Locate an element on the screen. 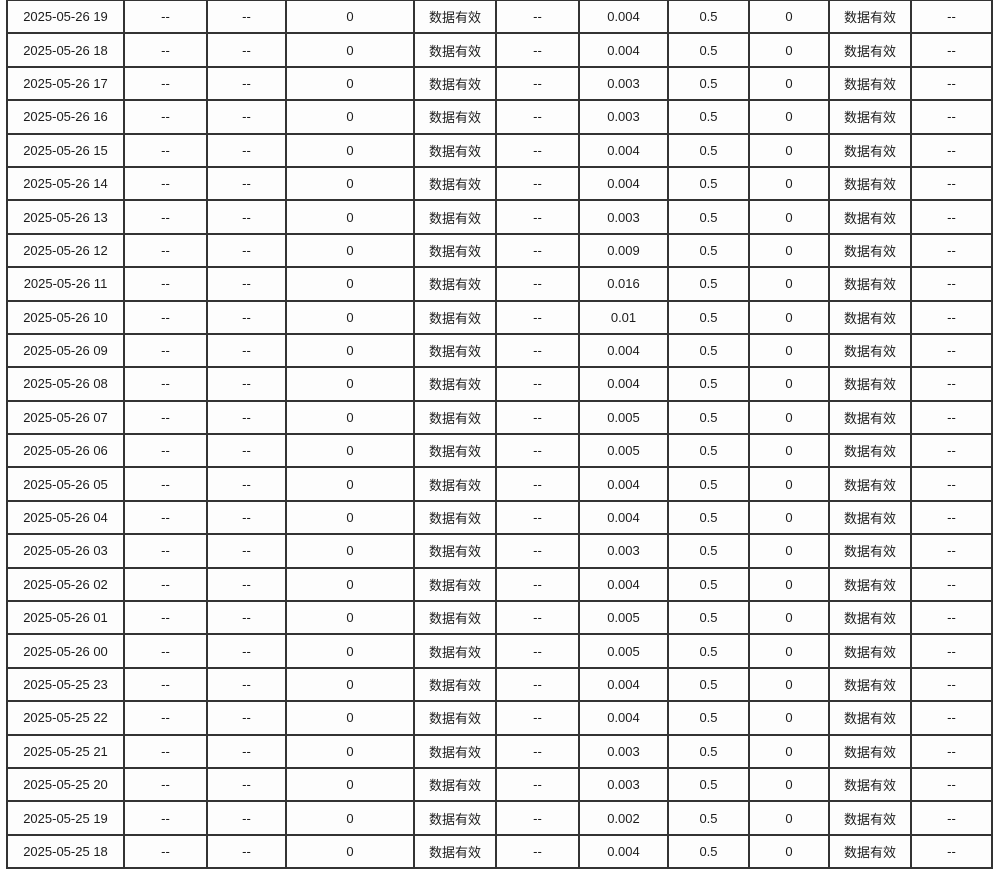 This screenshot has height=870, width=1000. cell-timestamp: 2025-05-26 05 is located at coordinates (65, 484).